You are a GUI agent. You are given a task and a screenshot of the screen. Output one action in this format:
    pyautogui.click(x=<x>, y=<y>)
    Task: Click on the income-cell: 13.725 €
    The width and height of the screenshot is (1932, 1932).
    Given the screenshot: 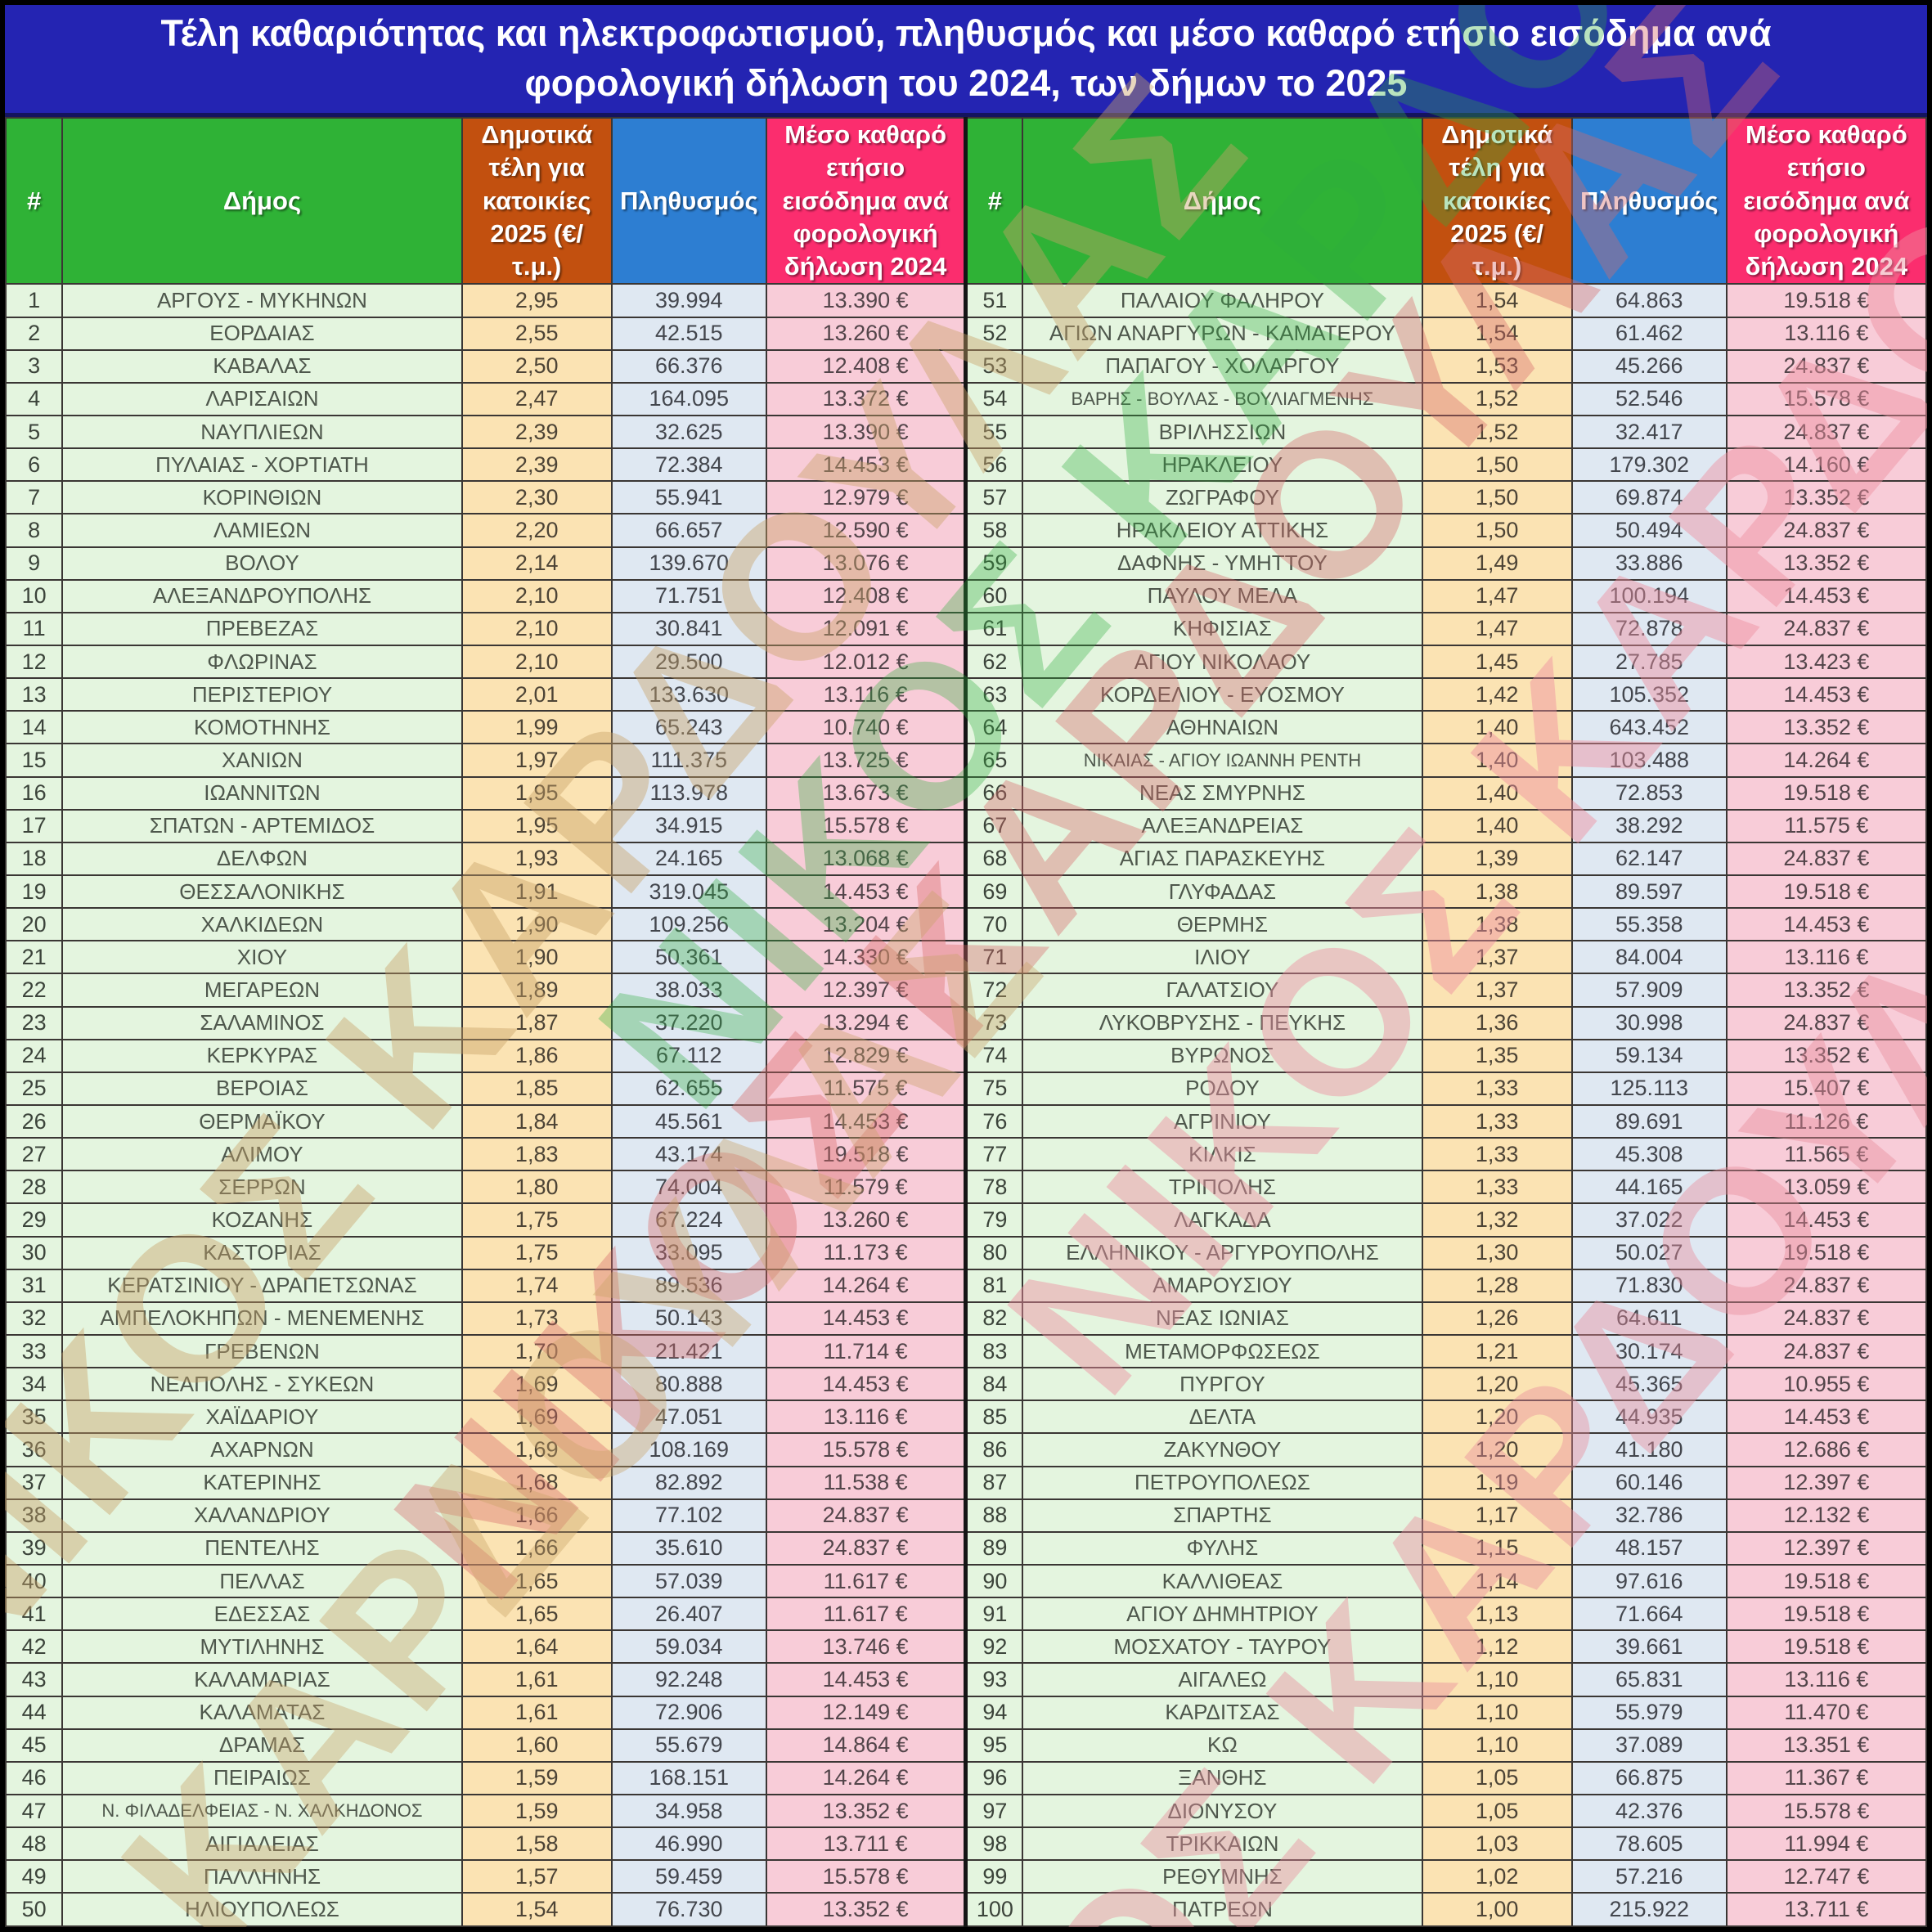 What is the action you would take?
    pyautogui.click(x=866, y=761)
    